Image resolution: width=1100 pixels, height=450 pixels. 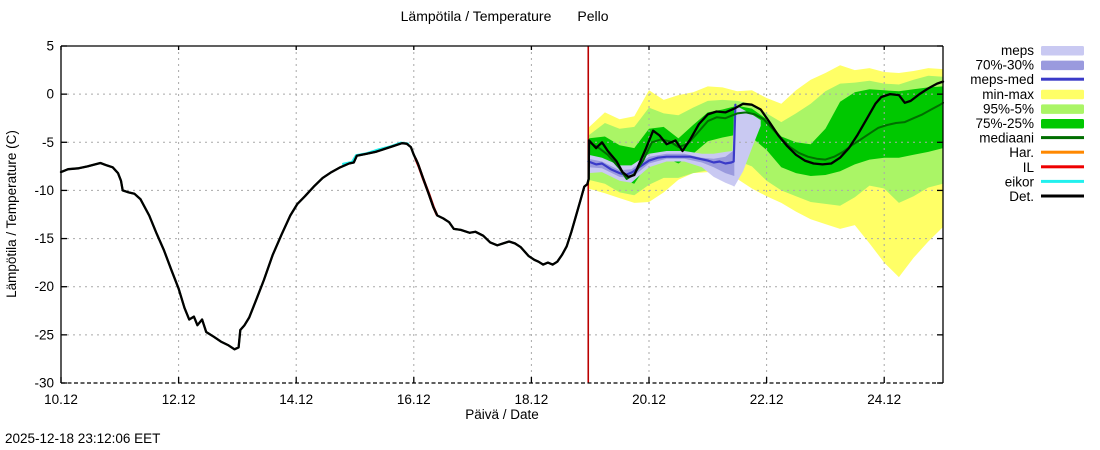 I want to click on y-tick-label: -25, so click(x=44, y=334).